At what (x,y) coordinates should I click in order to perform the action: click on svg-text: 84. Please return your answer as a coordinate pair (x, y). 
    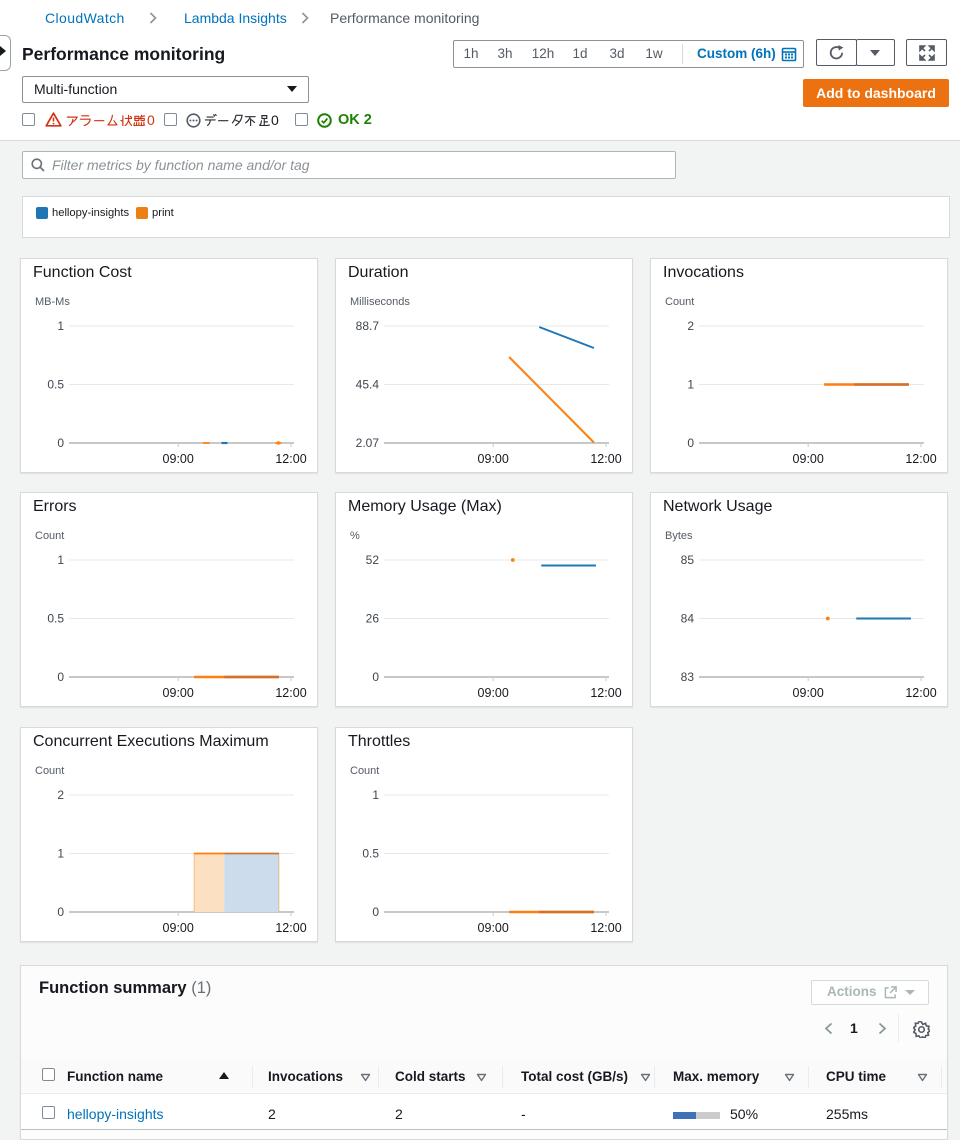
    Looking at the image, I should click on (688, 619).